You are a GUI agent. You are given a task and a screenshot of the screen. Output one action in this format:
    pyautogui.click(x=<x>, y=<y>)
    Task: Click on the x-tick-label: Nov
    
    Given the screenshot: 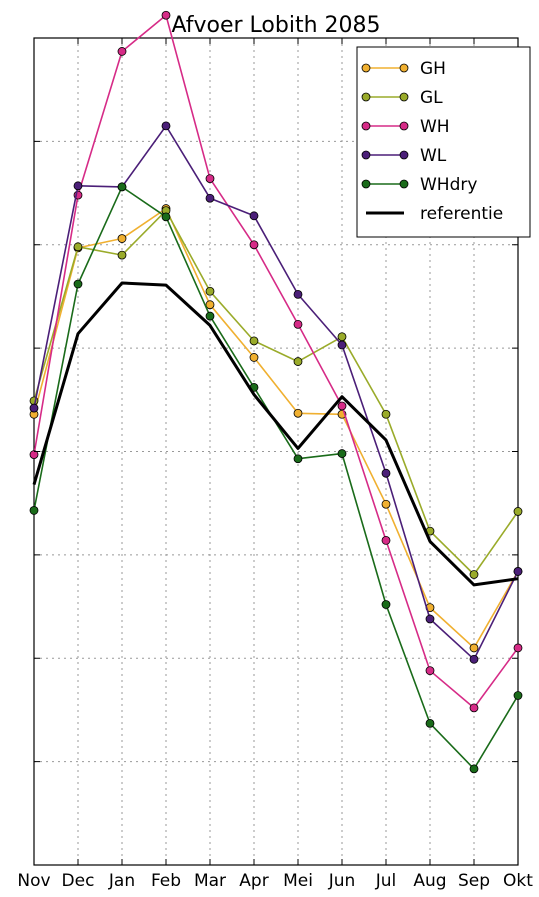 What is the action you would take?
    pyautogui.click(x=33, y=881)
    